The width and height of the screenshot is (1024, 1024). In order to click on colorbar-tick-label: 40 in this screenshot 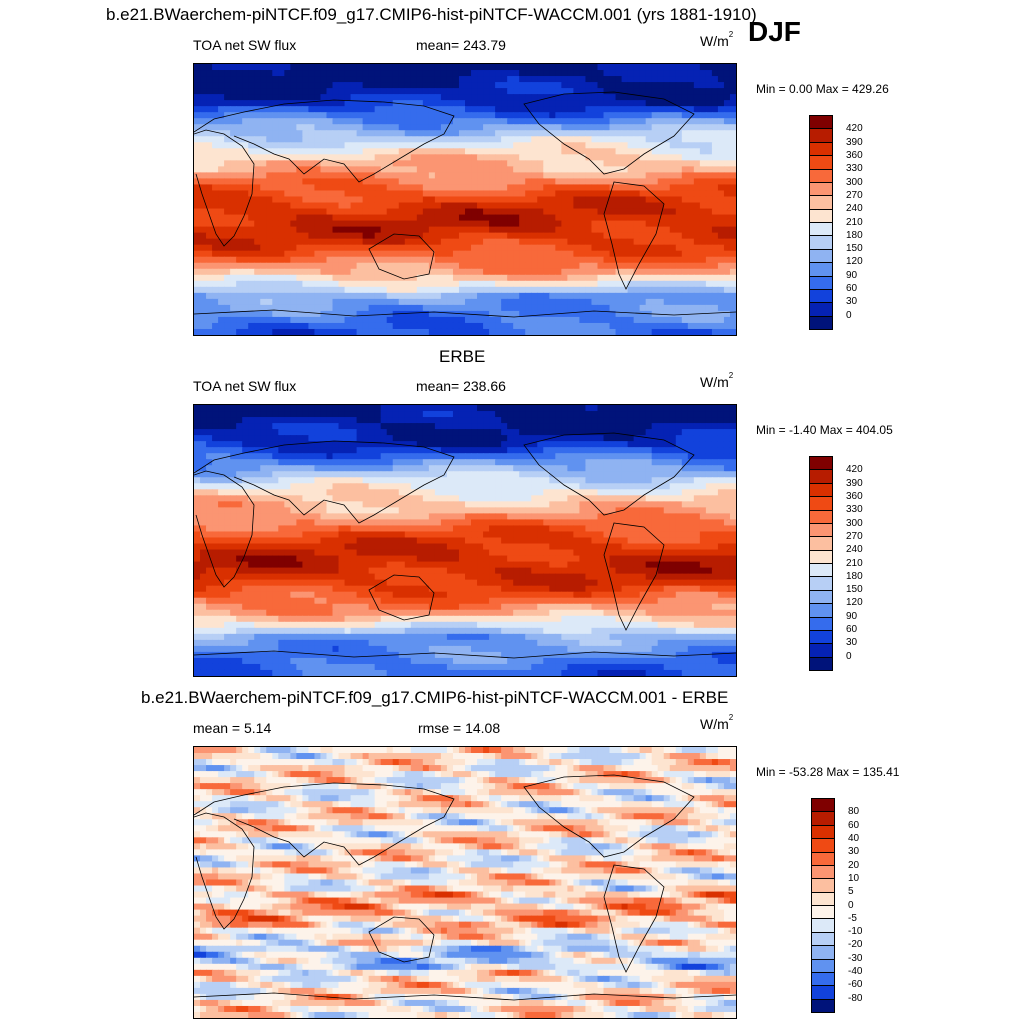, I will do `click(854, 838)`.